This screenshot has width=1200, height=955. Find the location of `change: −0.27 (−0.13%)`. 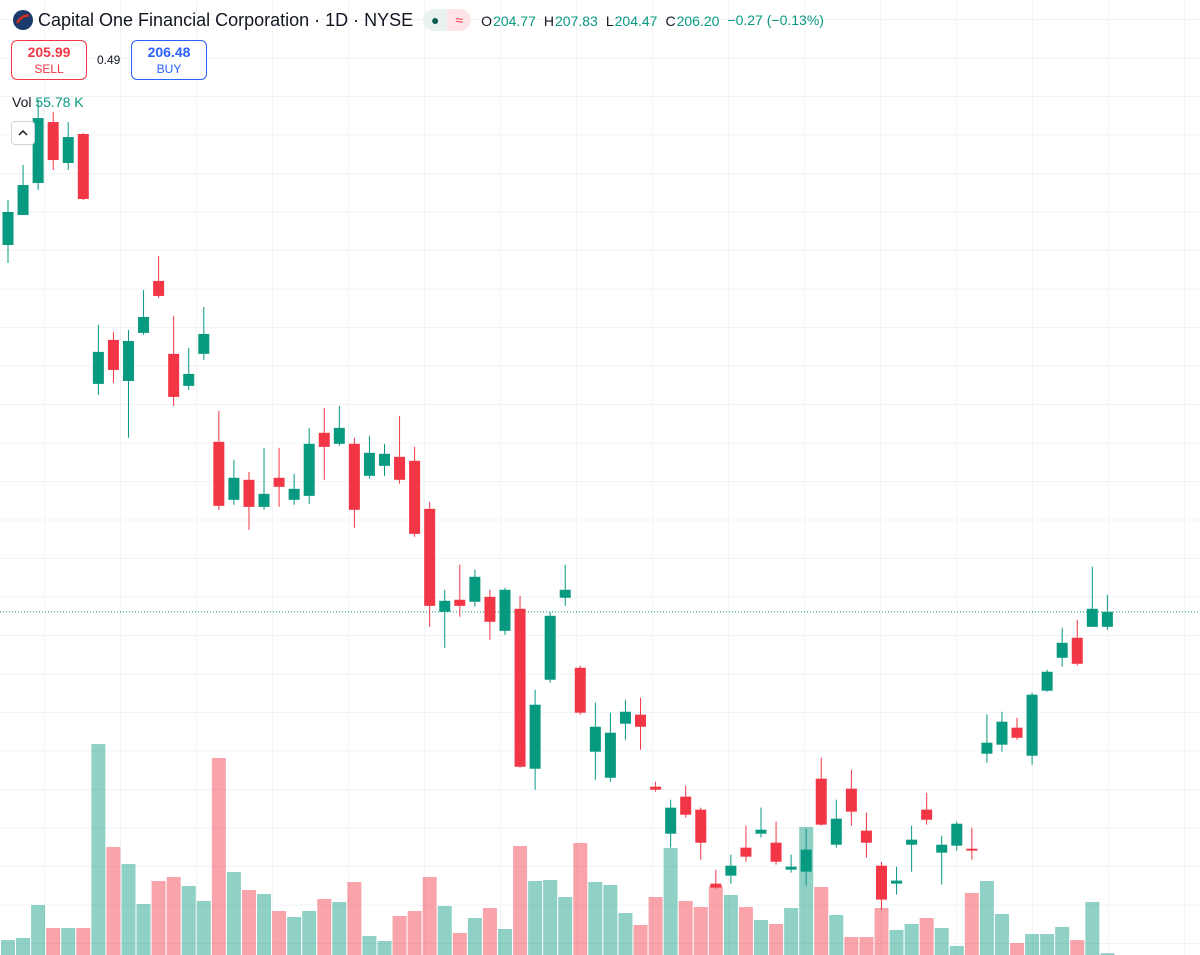

change: −0.27 (−0.13%) is located at coordinates (775, 20).